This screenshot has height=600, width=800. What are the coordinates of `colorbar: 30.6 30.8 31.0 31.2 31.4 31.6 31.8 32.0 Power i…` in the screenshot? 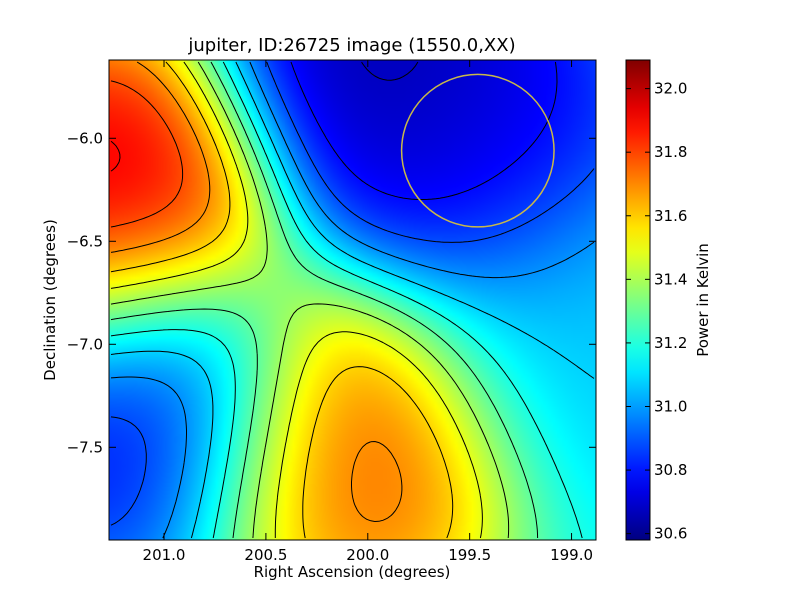 It's located at (668, 301).